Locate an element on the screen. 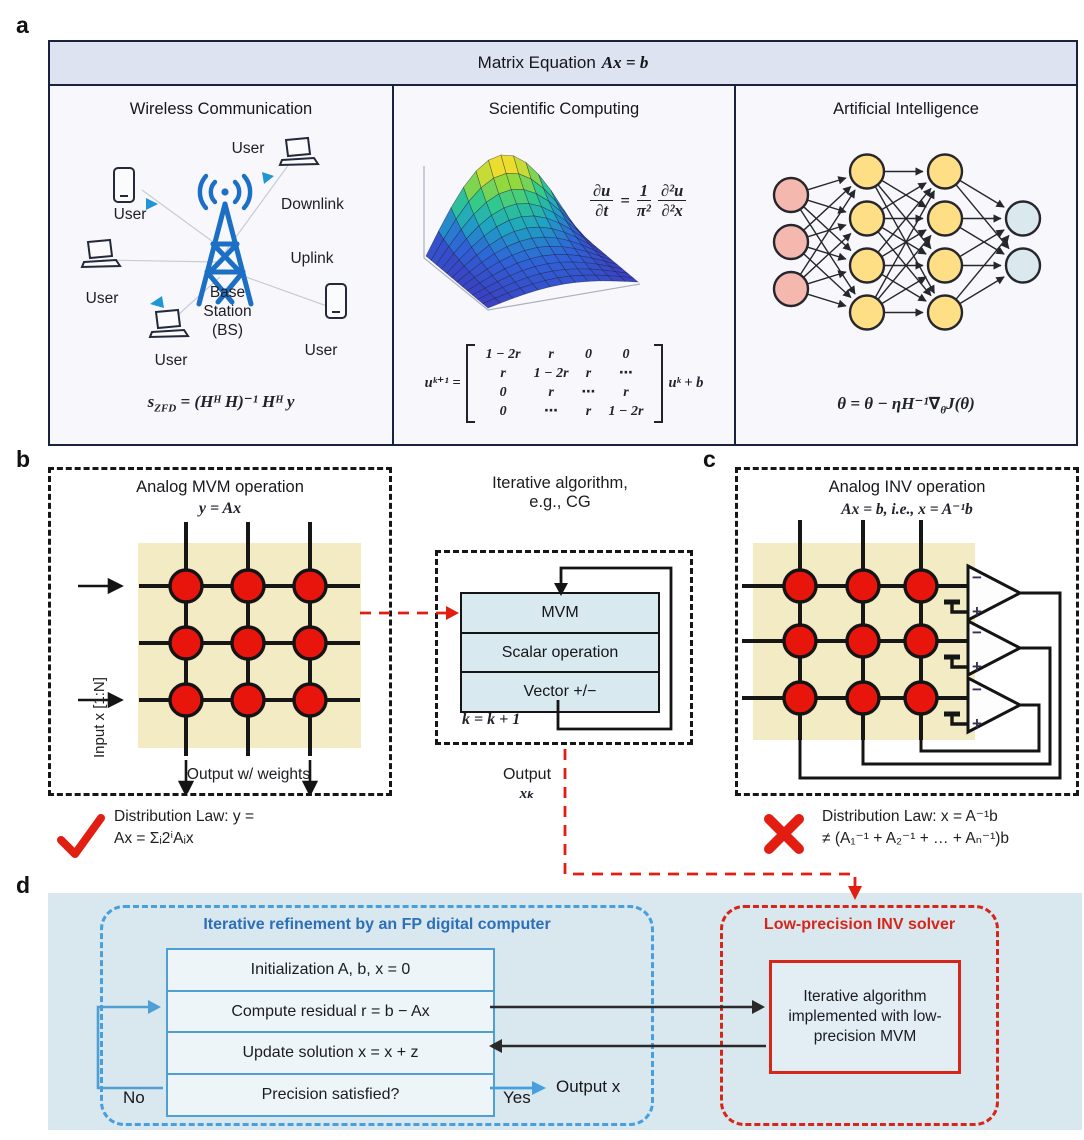  output-arrows is located at coordinates (248, 776).